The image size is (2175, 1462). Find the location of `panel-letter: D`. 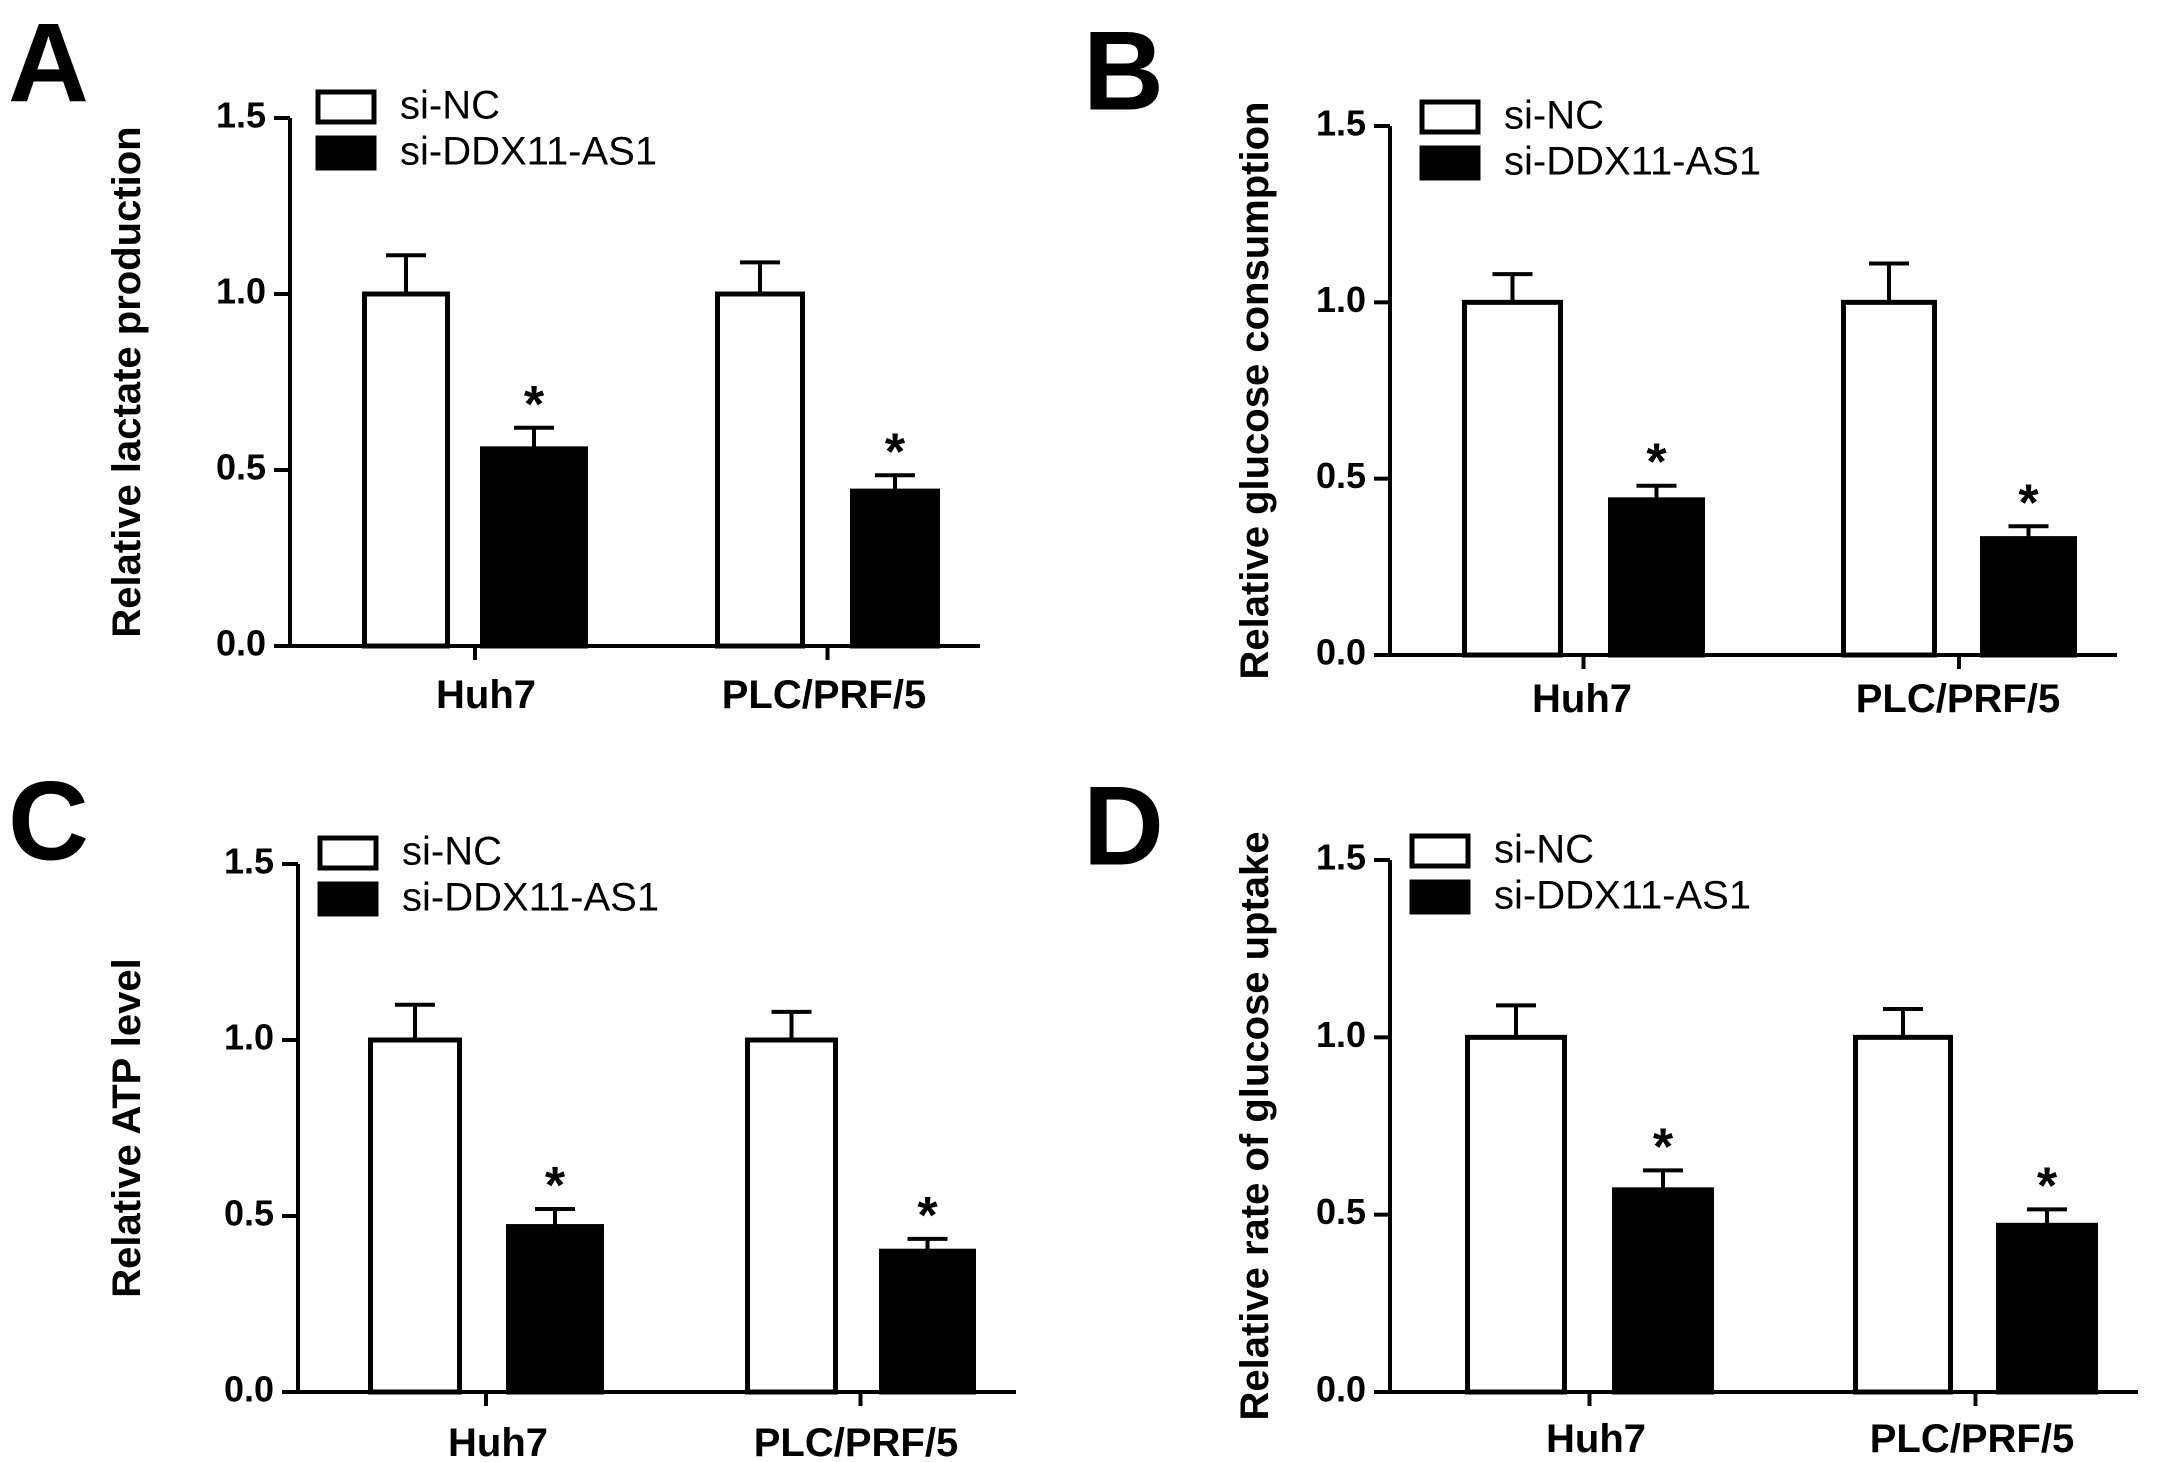

panel-letter: D is located at coordinates (1123, 826).